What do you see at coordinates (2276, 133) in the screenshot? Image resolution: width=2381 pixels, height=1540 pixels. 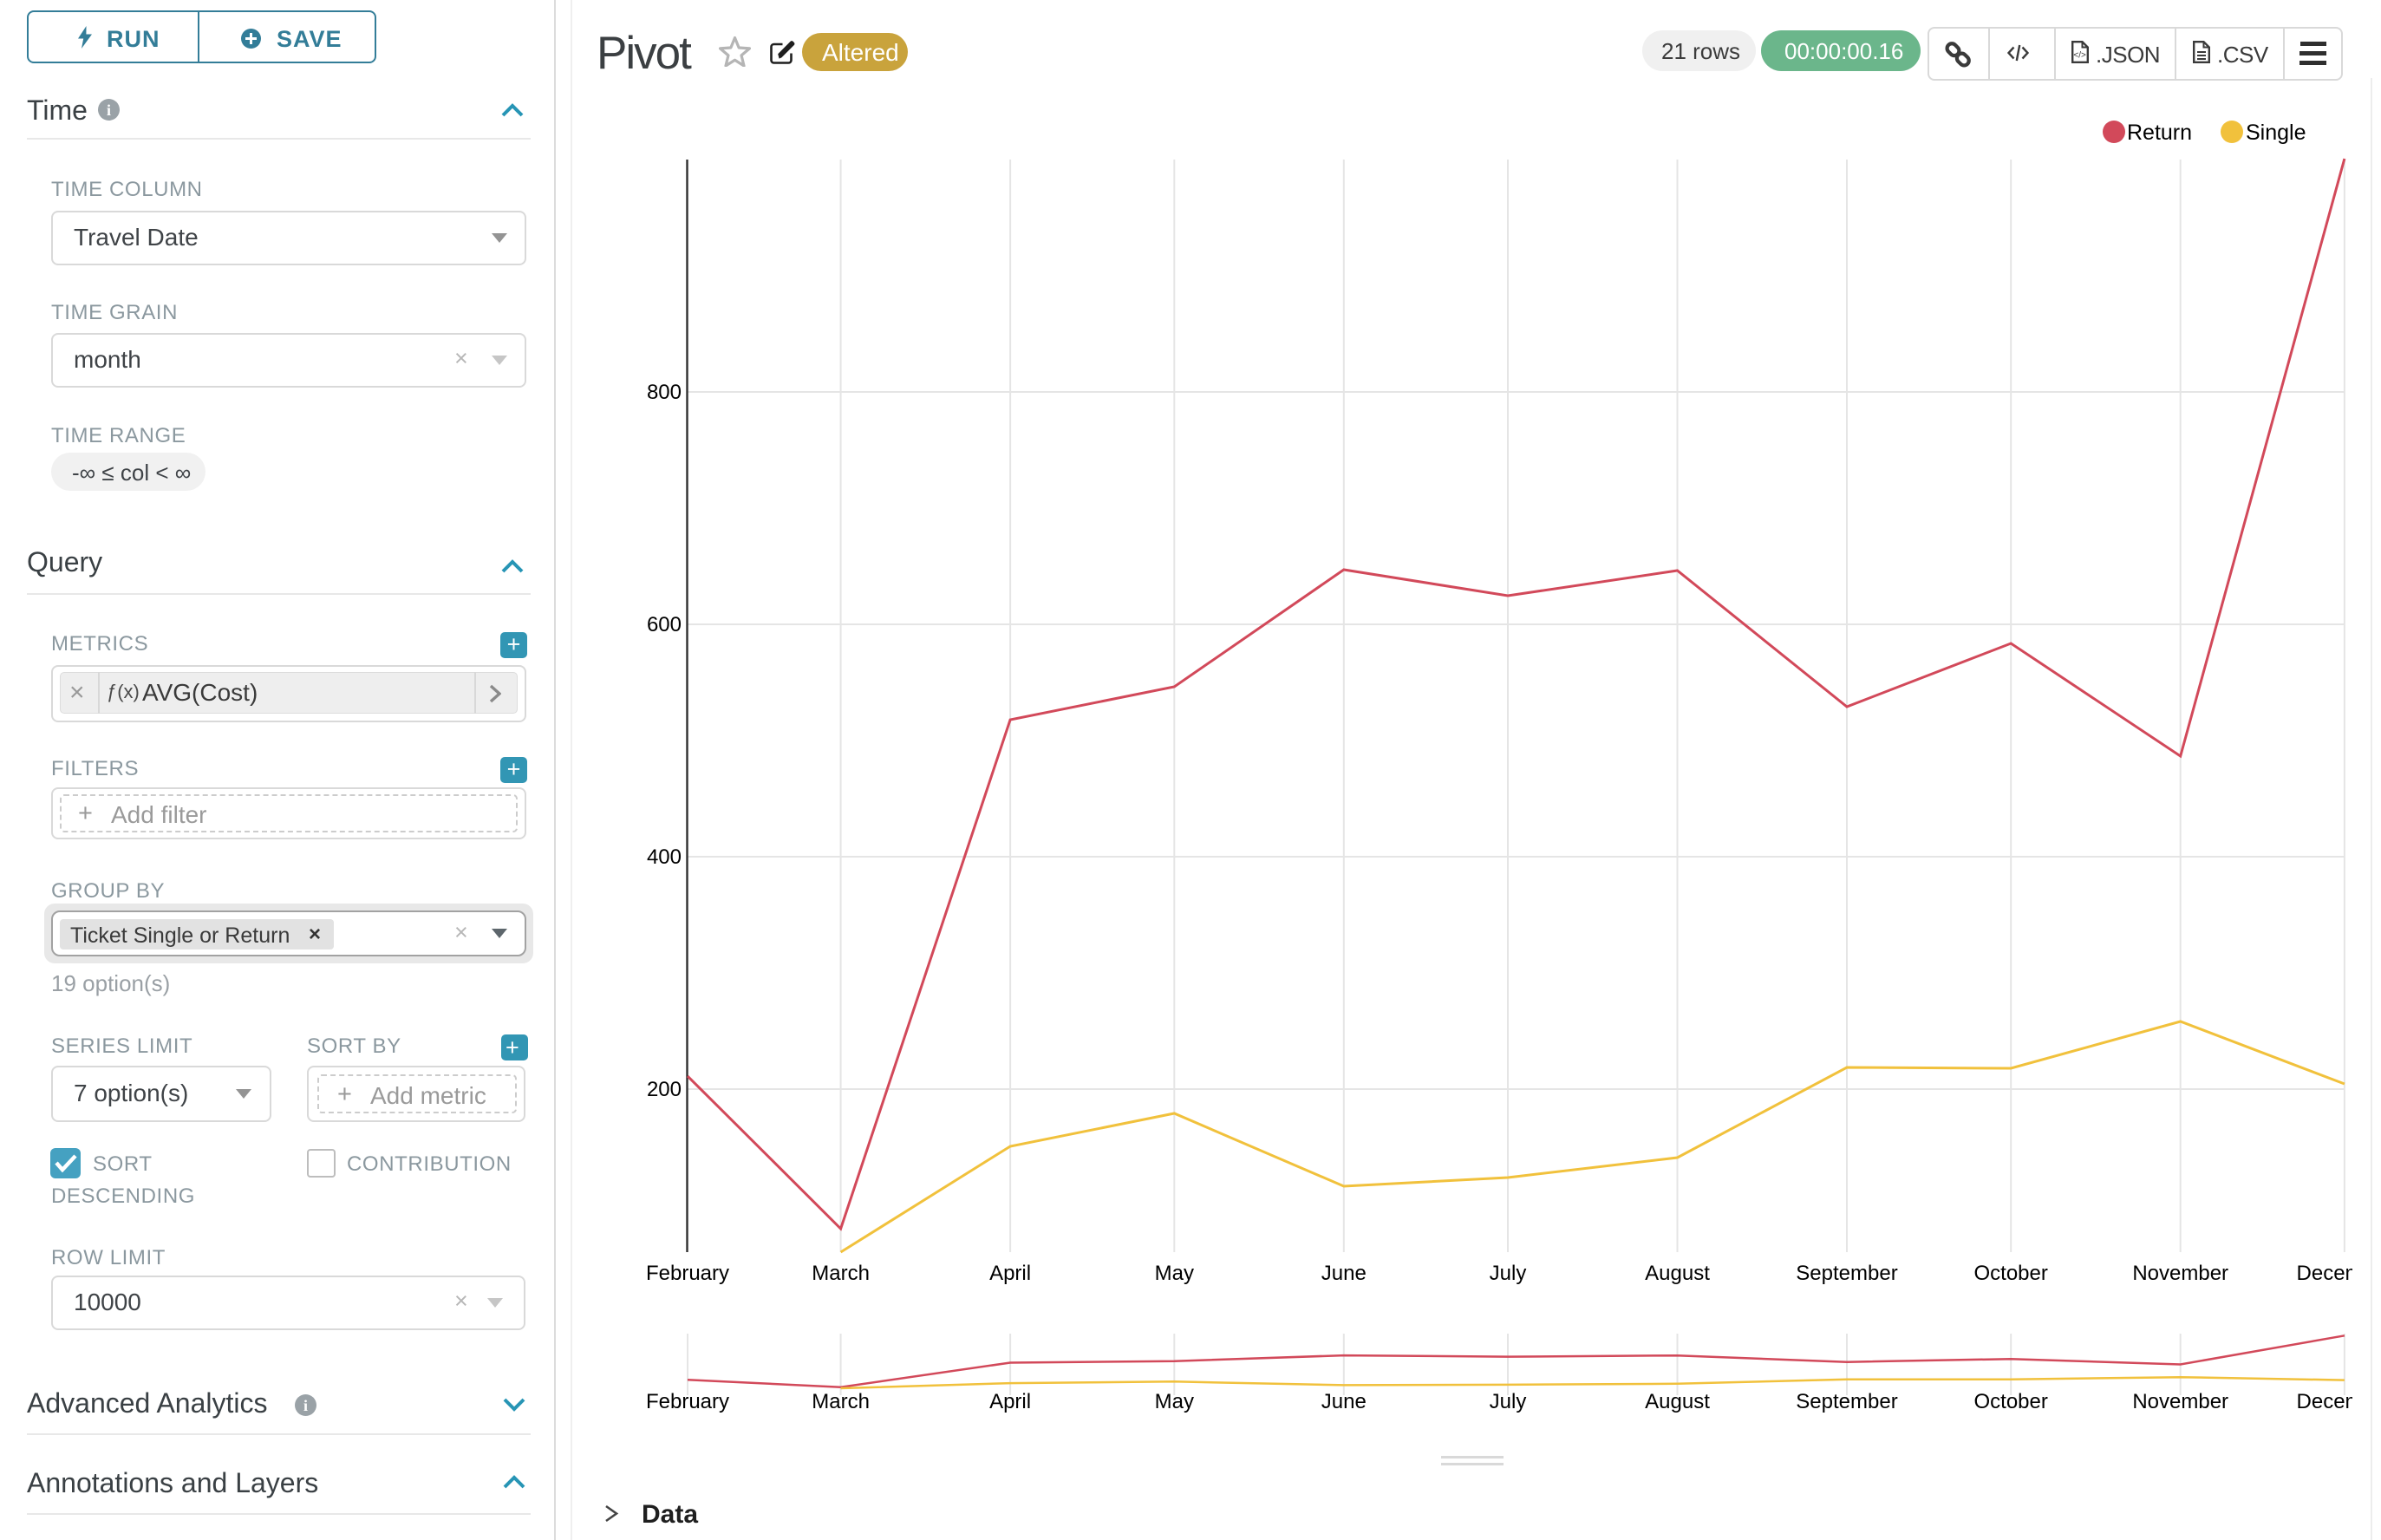 I see `svg-text: Single` at bounding box center [2276, 133].